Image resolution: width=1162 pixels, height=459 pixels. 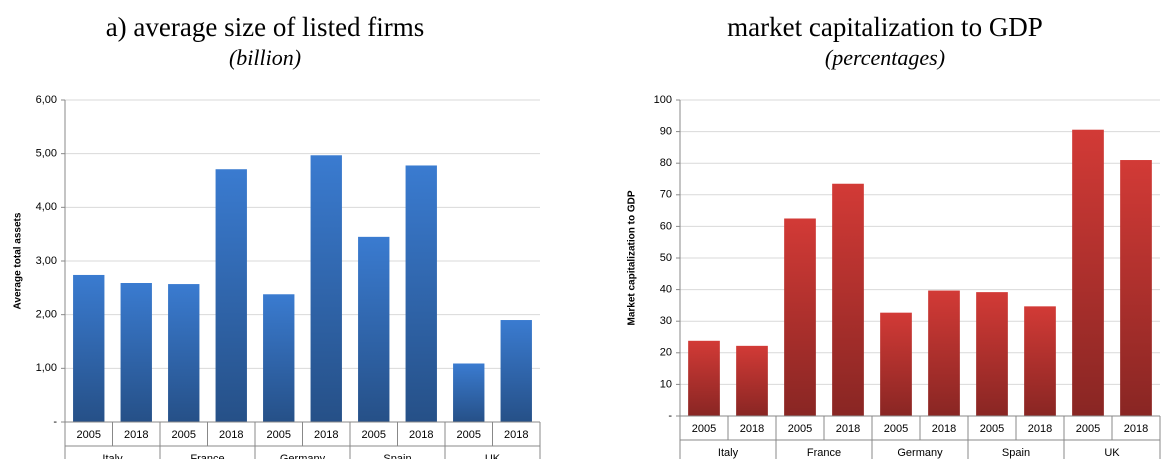 I want to click on y-tick-label: 20, so click(x=666, y=353).